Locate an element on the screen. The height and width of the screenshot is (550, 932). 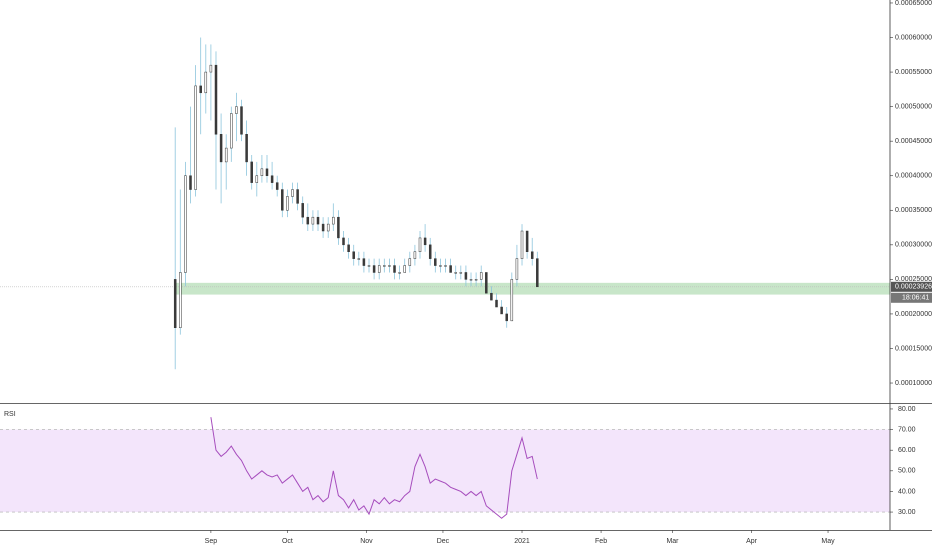
rsi-band is located at coordinates (445, 471).